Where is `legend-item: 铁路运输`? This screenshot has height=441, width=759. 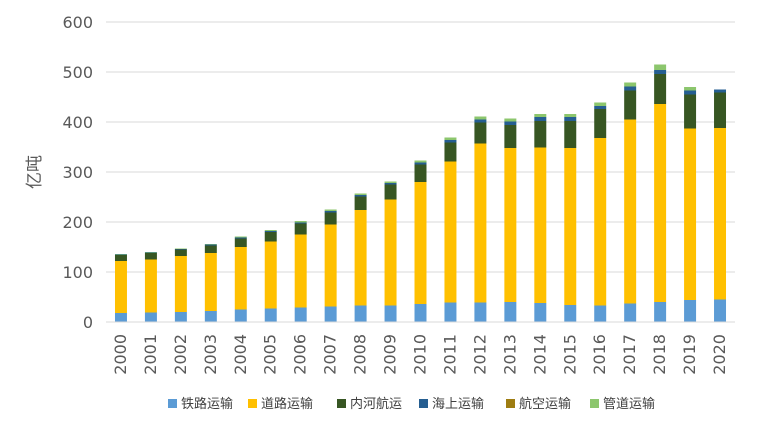 legend-item: 铁路运输 is located at coordinates (200, 404).